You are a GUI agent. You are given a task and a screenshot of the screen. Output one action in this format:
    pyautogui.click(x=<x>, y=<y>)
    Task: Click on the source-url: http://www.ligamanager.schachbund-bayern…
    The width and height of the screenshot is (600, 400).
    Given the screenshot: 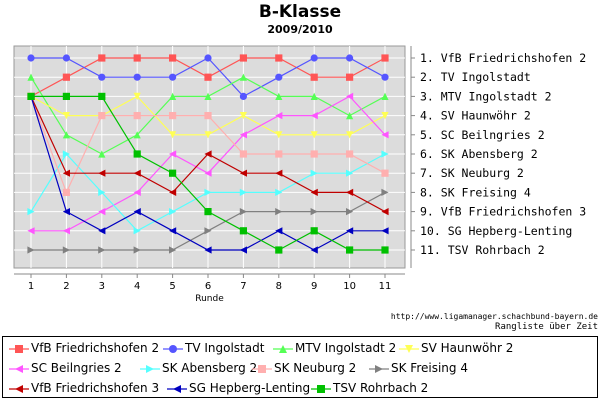 What is the action you would take?
    pyautogui.click(x=494, y=316)
    